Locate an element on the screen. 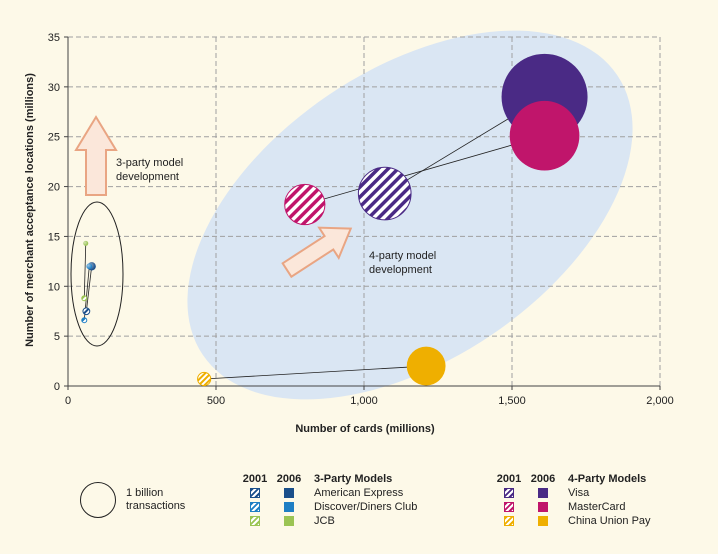  discover-diners-club-2006-highlight is located at coordinates (89, 266).